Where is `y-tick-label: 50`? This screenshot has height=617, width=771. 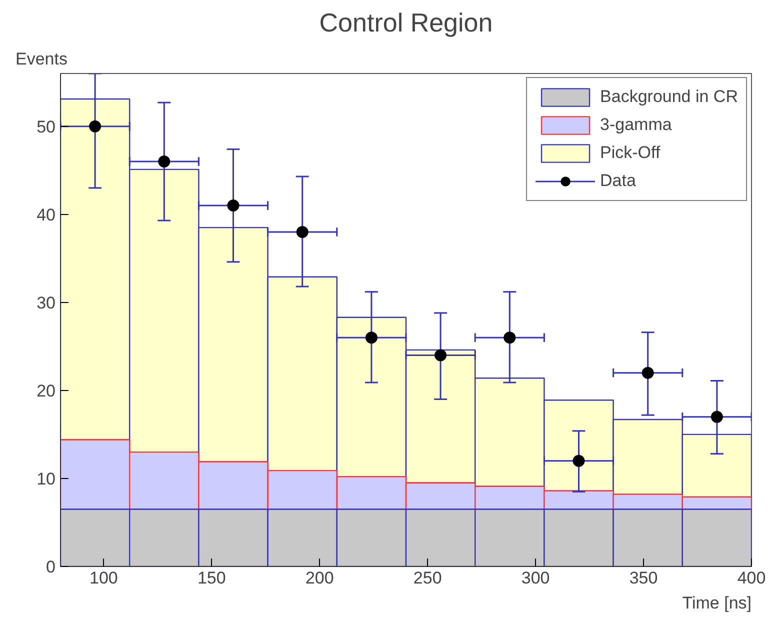
y-tick-label: 50 is located at coordinates (46, 126).